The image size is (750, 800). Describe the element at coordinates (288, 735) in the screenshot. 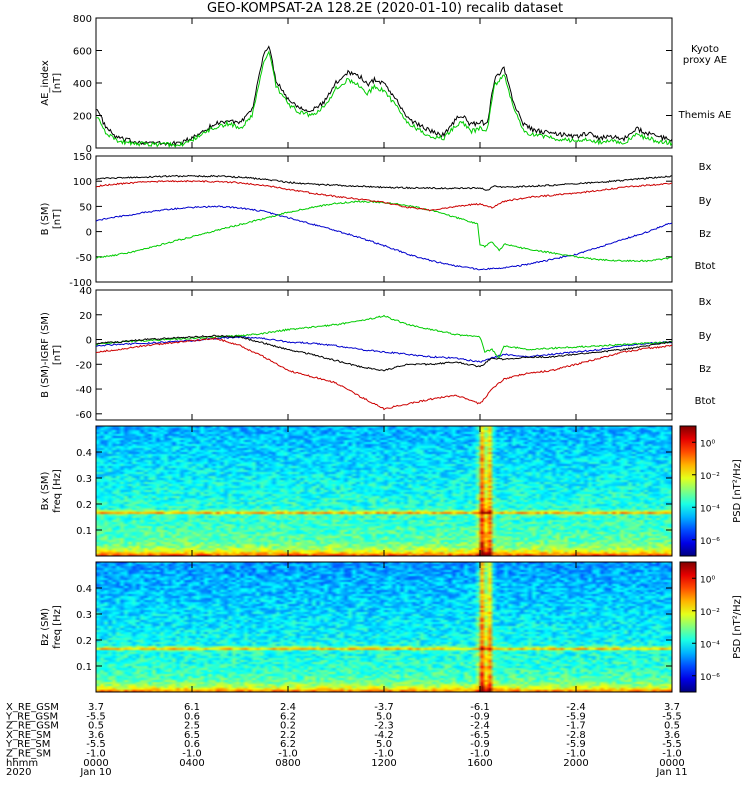

I see `ephemeris-value: 2.2` at that location.